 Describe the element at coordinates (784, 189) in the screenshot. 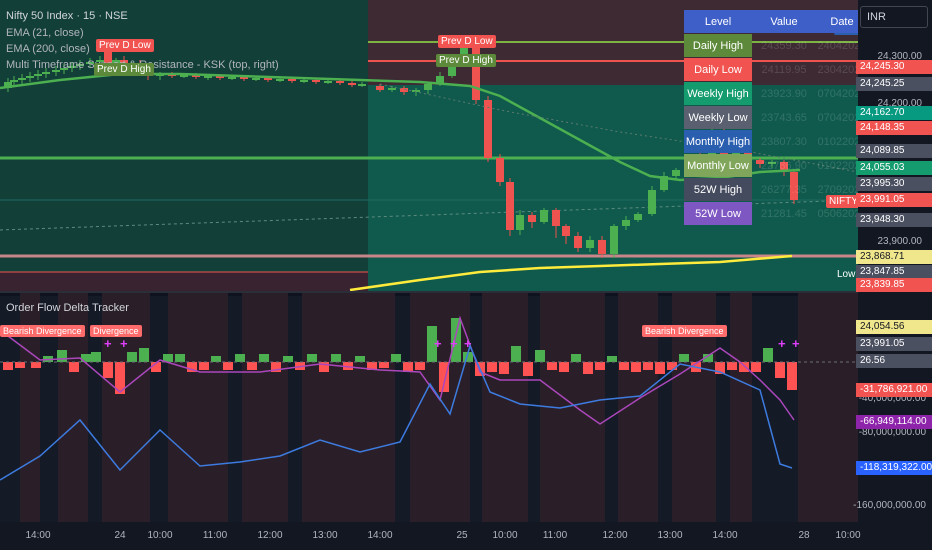

I see `level-value: 26277.35` at that location.